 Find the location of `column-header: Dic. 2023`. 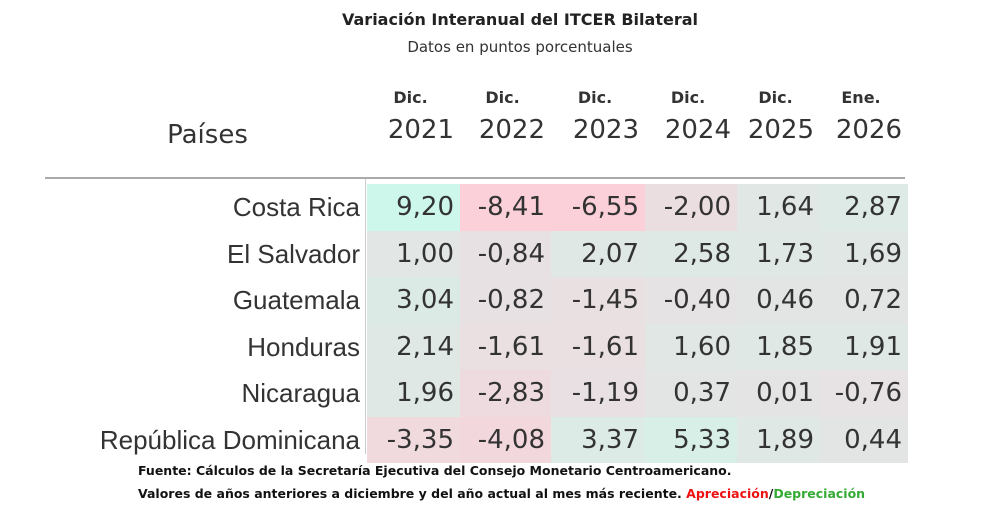

column-header: Dic. 2023 is located at coordinates (595, 116).